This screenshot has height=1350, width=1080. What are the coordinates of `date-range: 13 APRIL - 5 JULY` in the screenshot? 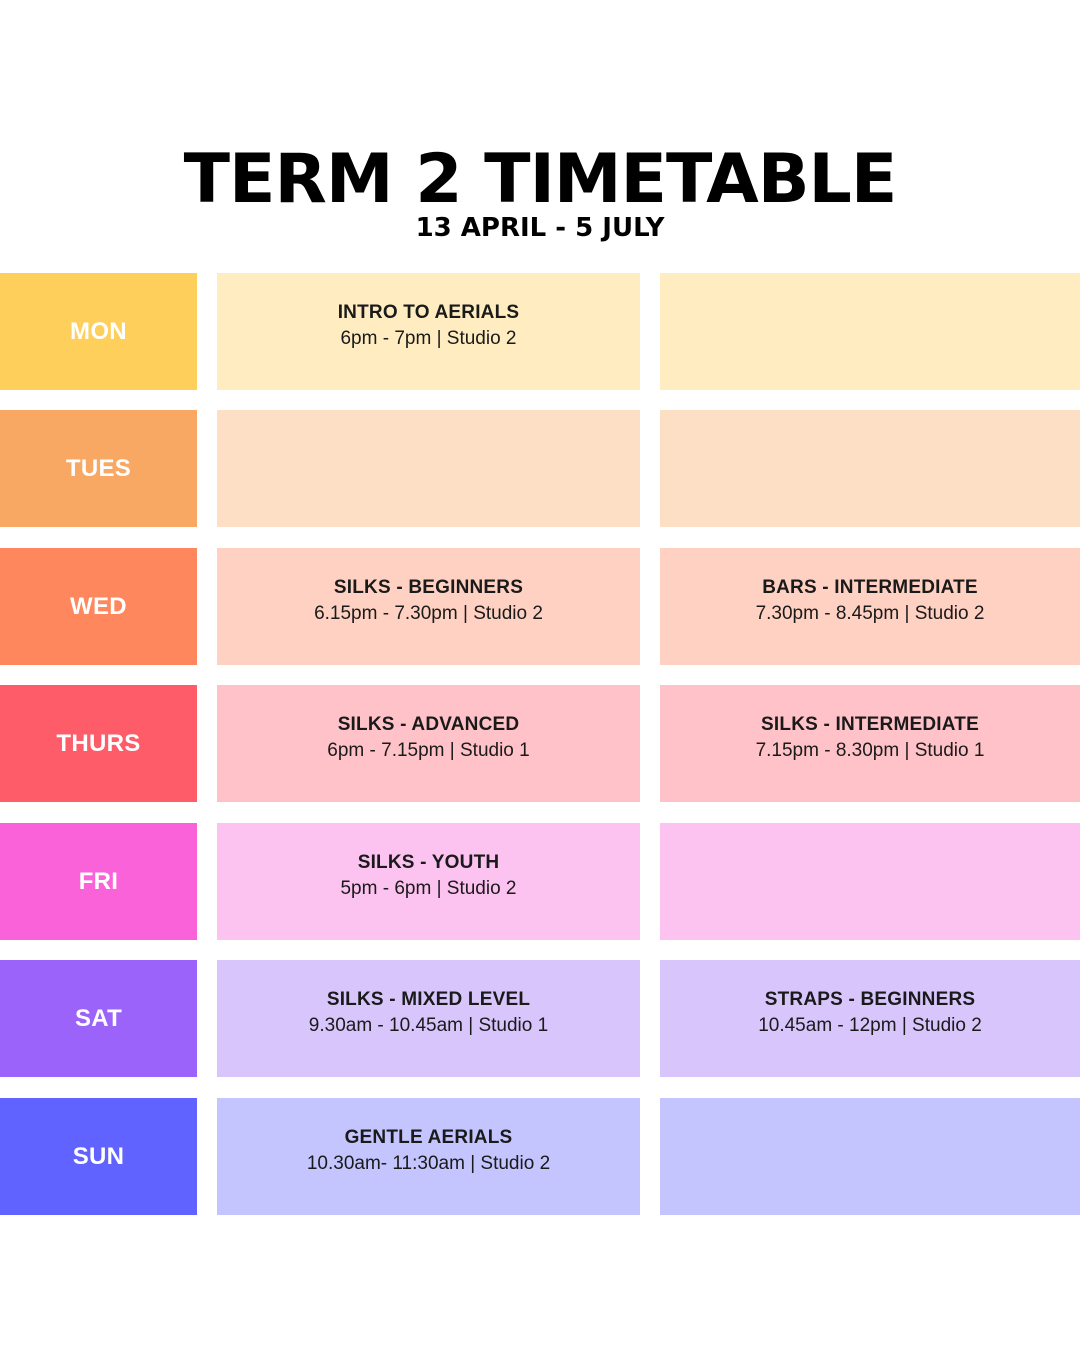 It's located at (540, 228).